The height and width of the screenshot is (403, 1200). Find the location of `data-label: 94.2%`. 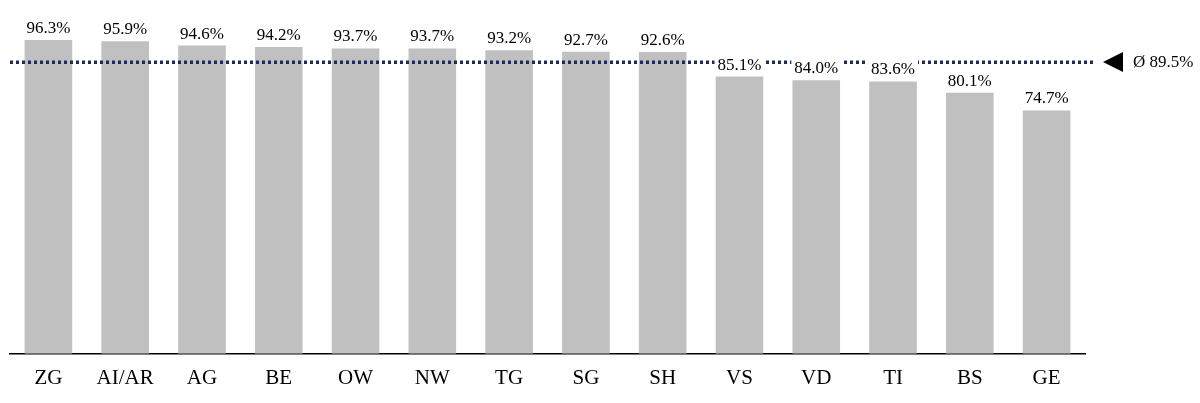

data-label: 94.2% is located at coordinates (278, 34).